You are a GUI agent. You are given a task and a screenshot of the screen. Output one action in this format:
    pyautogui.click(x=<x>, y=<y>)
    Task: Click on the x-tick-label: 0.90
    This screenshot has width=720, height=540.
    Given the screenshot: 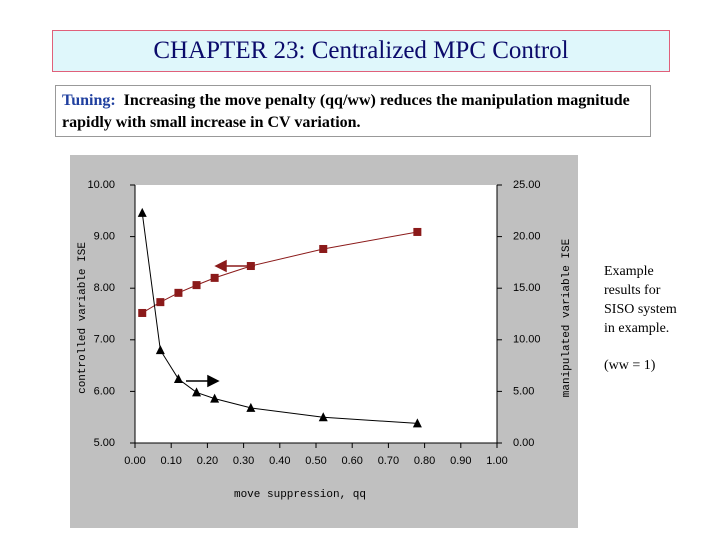 What is the action you would take?
    pyautogui.click(x=460, y=461)
    